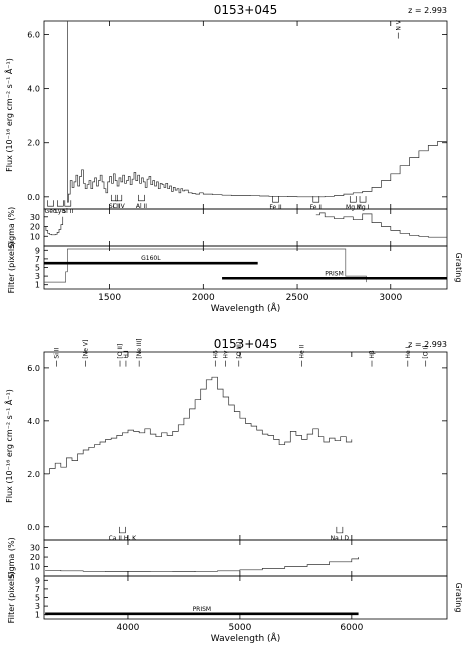 This screenshot has height=648, width=468. Describe the element at coordinates (51, 211) in the screenshot. I see `spectral-line-label: Geo` at that location.